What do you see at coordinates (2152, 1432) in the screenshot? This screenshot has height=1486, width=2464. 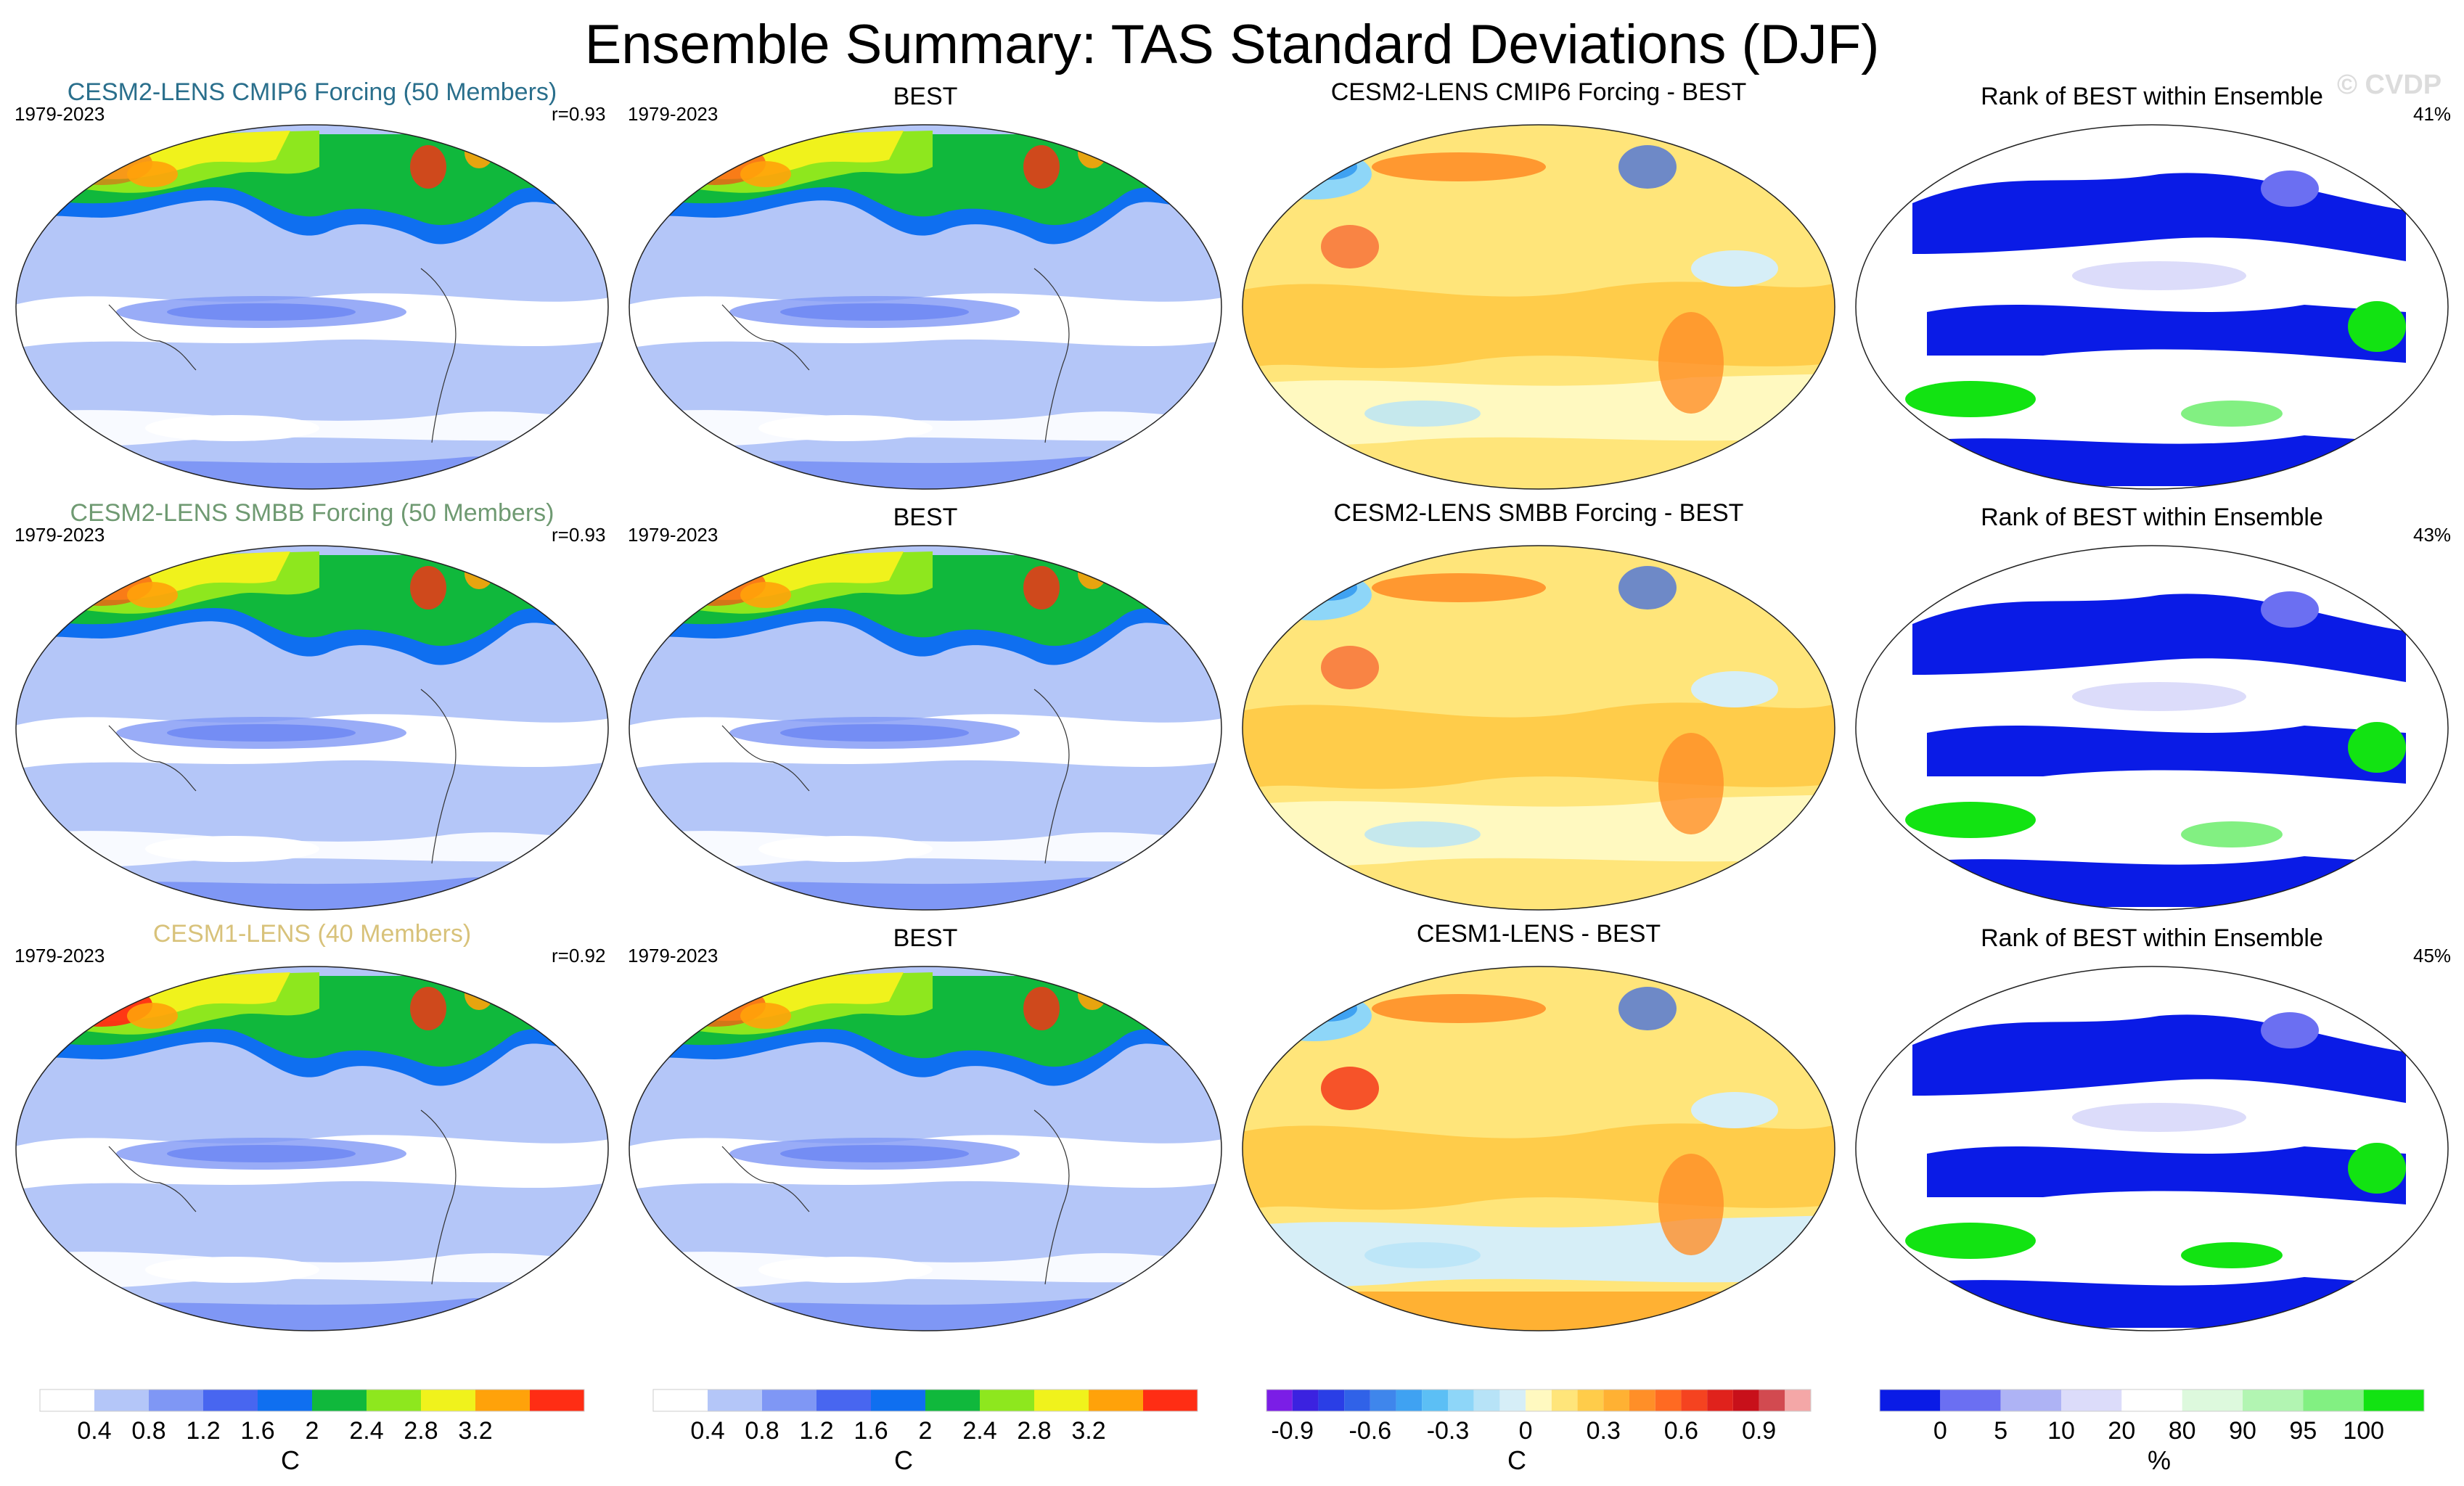 I see `rank-colorbar: 0 5 10 20 80 90 95 100%` at bounding box center [2152, 1432].